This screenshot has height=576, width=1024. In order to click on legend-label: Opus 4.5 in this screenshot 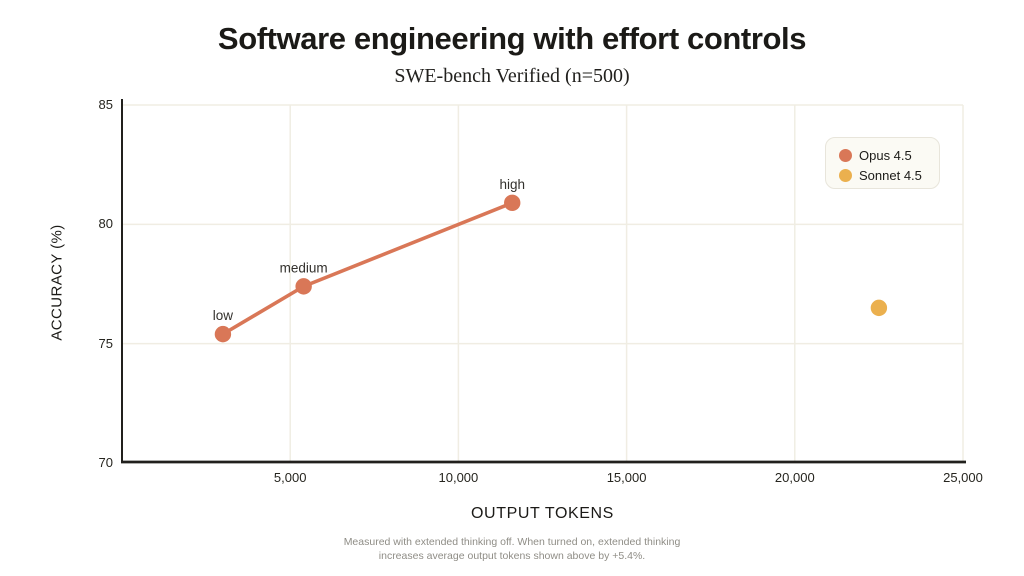, I will do `click(885, 155)`.